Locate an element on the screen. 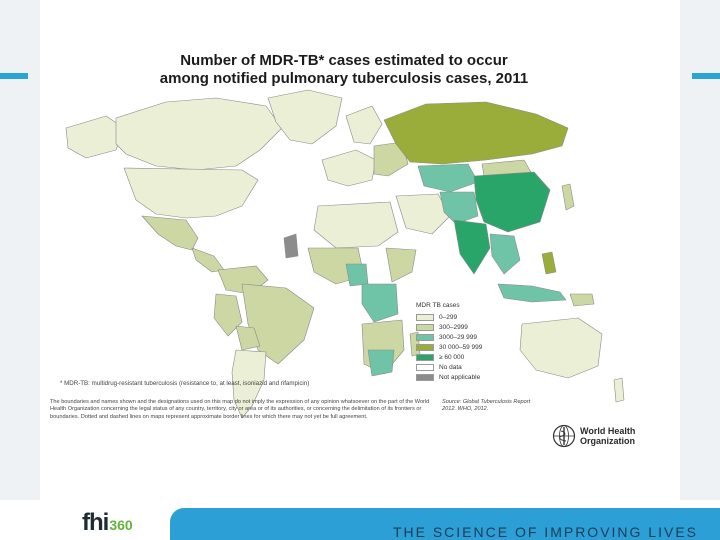 The height and width of the screenshot is (540, 720). legend-label: 0–299 is located at coordinates (448, 317).